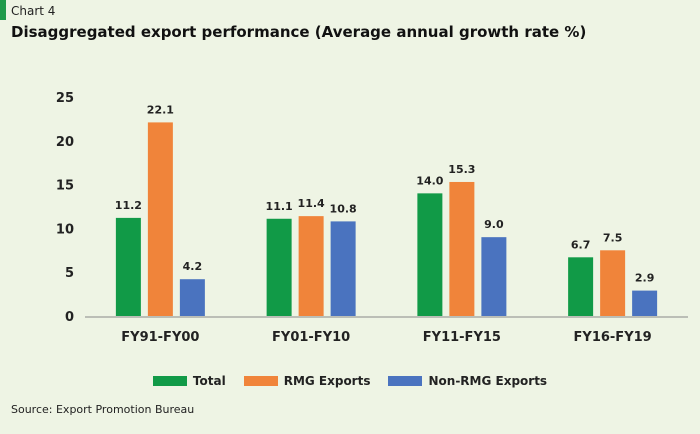 Image resolution: width=700 pixels, height=434 pixels. What do you see at coordinates (65, 142) in the screenshot?
I see `y-tick-label: 20` at bounding box center [65, 142].